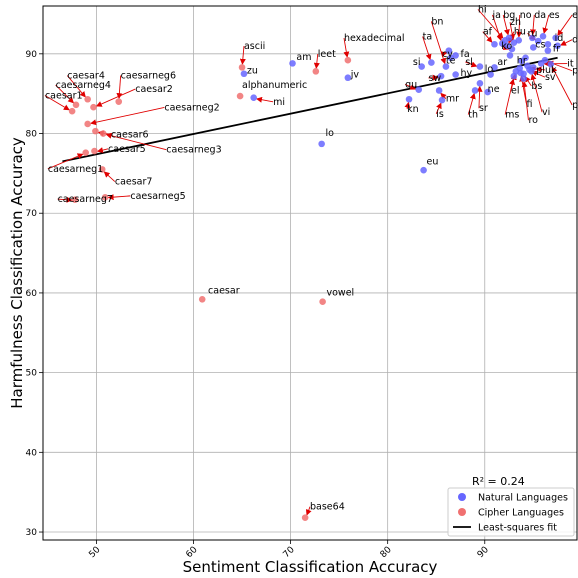 The height and width of the screenshot is (578, 578). What do you see at coordinates (32, 214) in the screenshot?
I see `y-tick-label: 70` at bounding box center [32, 214].